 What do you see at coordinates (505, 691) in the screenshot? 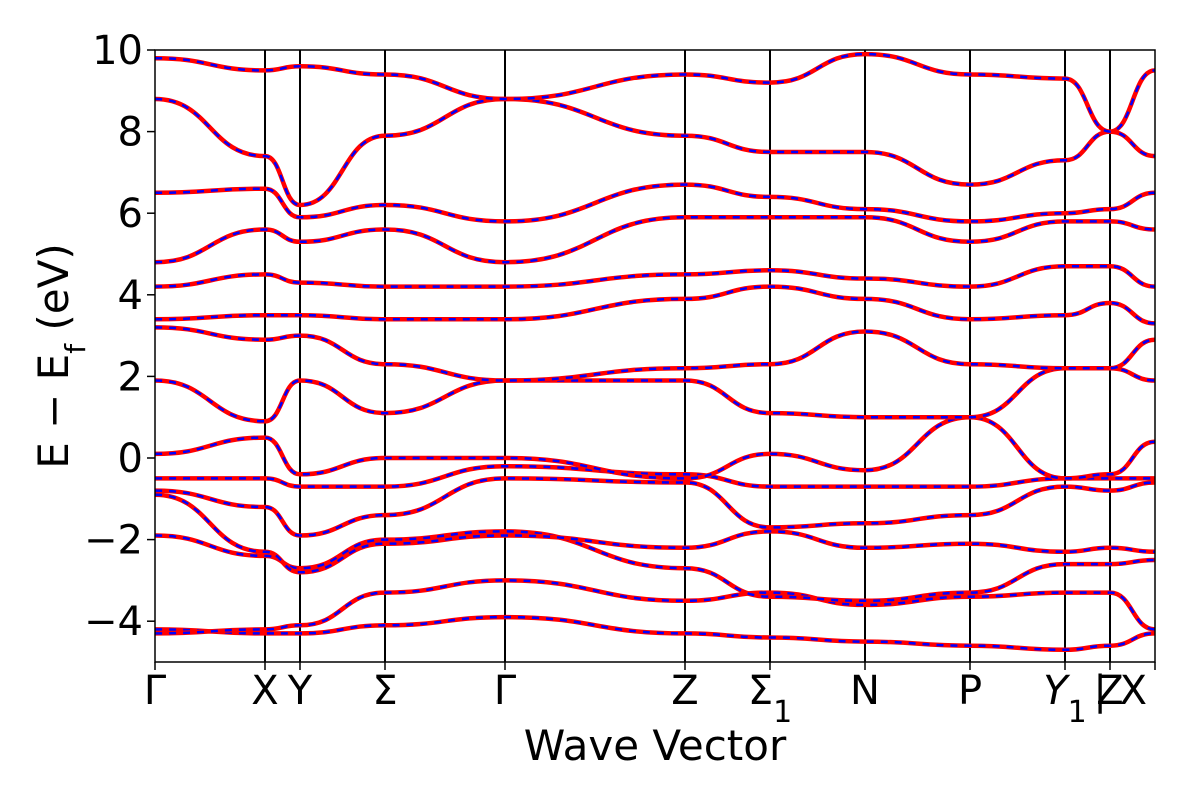
I see `x-tick-label-4: Γ` at bounding box center [505, 691].